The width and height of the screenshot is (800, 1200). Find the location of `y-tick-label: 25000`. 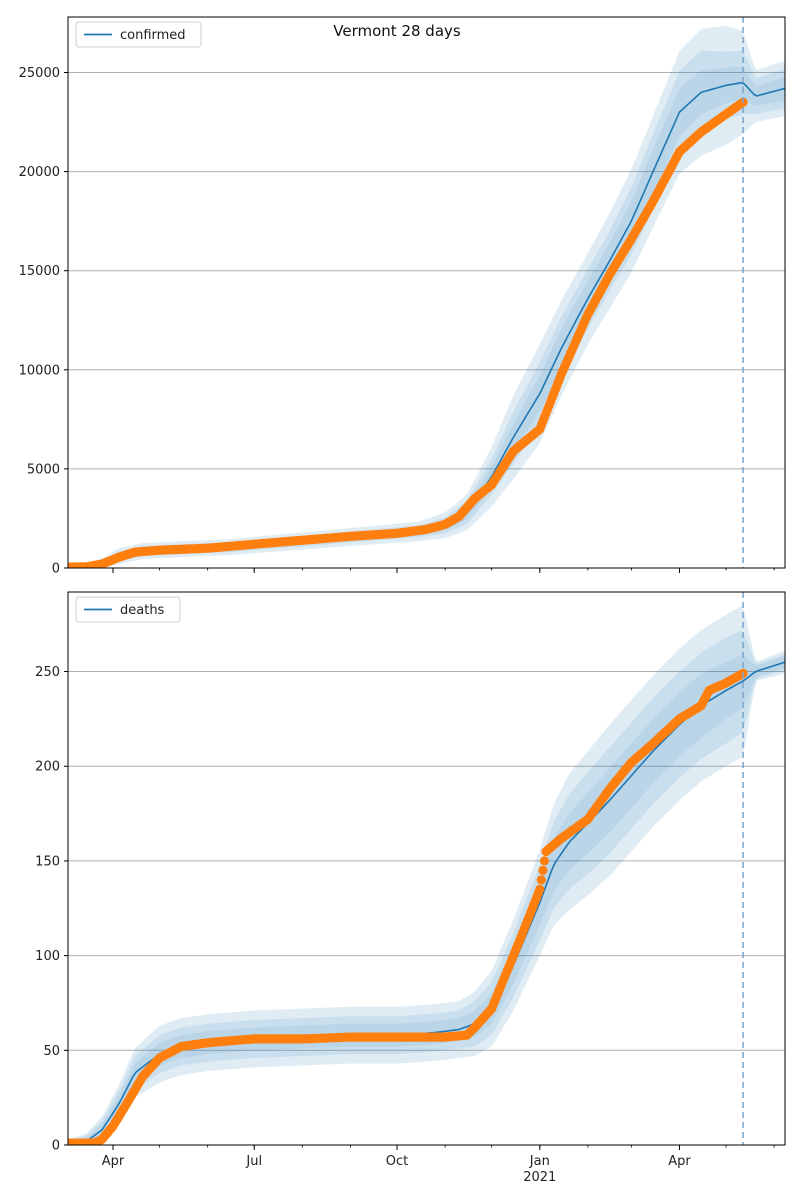

y-tick-label: 25000 is located at coordinates (39, 73).